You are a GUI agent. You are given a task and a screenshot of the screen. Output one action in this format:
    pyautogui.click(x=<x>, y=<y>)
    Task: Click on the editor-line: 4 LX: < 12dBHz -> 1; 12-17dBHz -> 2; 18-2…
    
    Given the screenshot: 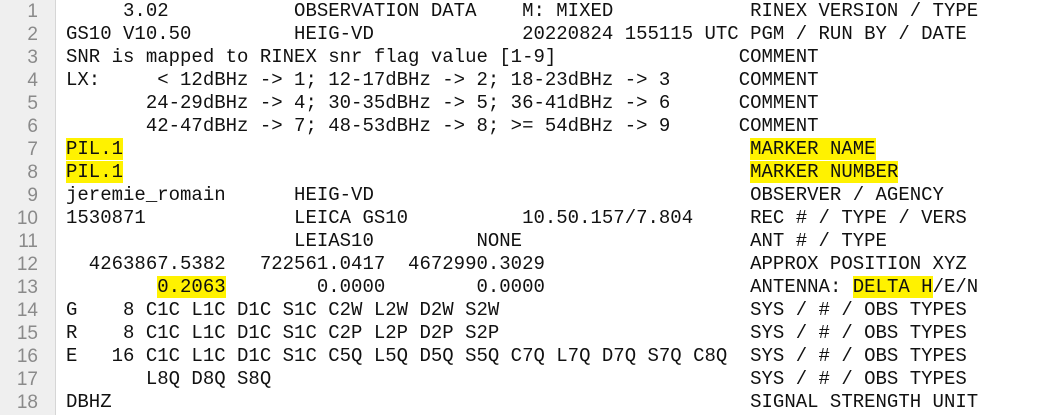 What is the action you would take?
    pyautogui.click(x=519, y=80)
    